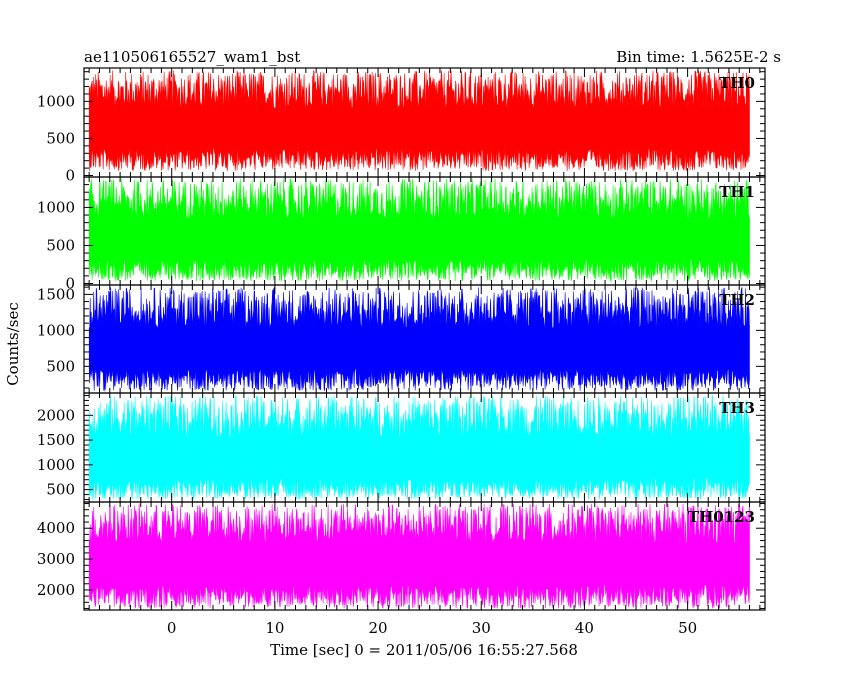 This screenshot has width=850, height=680. I want to click on x-tick-label: 40, so click(584, 628).